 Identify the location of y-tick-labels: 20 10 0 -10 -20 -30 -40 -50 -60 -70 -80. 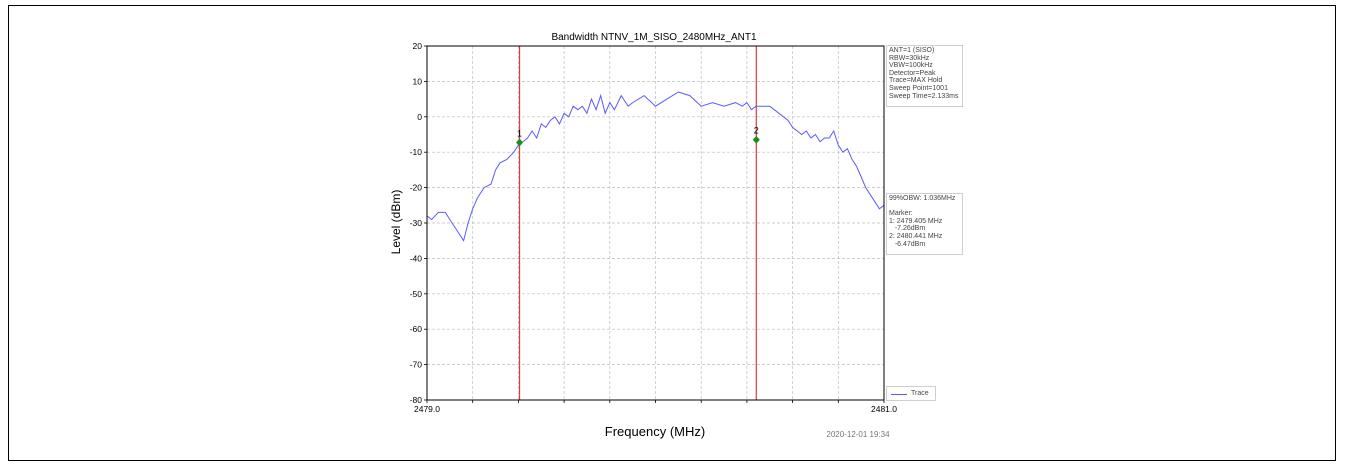
(418, 223).